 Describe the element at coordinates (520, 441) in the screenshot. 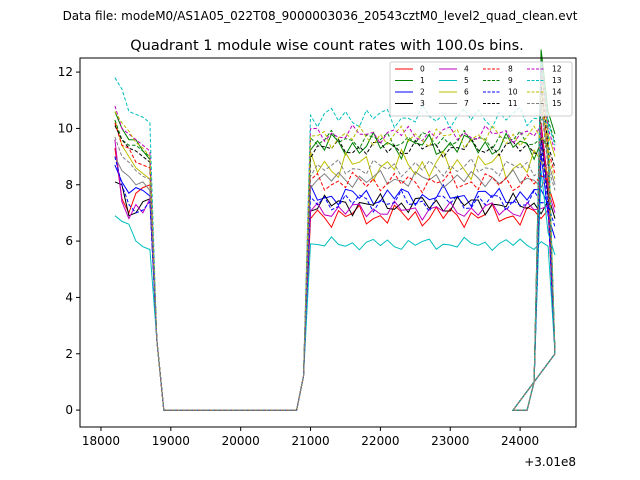

I see `x-tick-label: 24000` at that location.